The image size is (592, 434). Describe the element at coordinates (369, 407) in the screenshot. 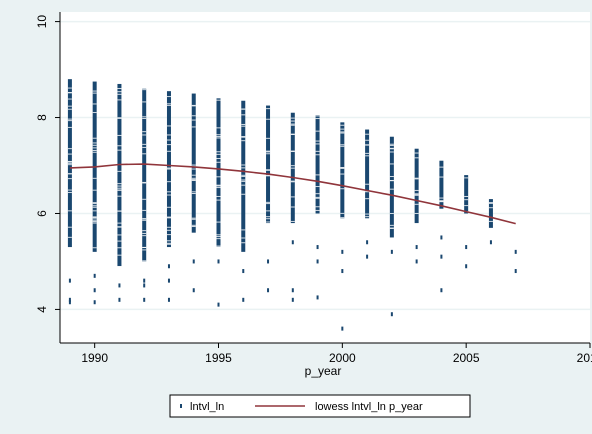

I see `legend-label-lowess: lowess lntvl_ln p_year` at that location.